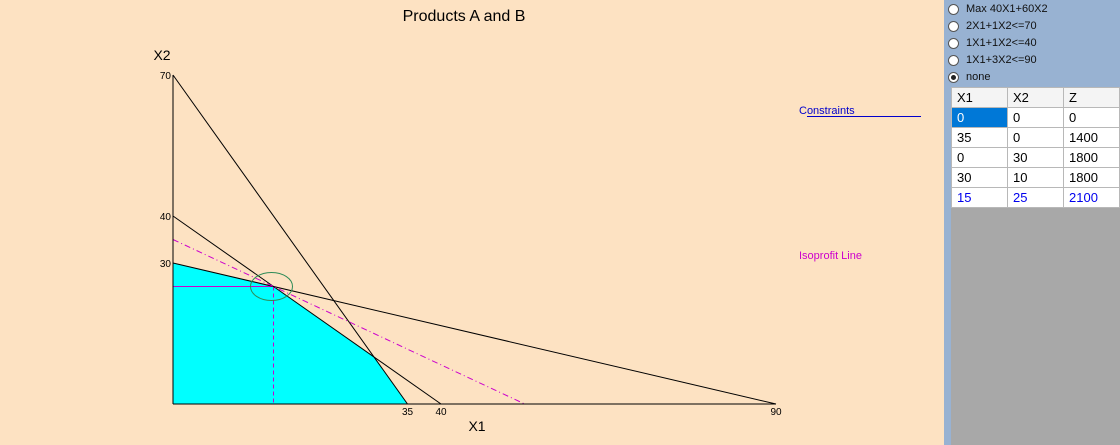 This screenshot has height=445, width=1120. Describe the element at coordinates (1007, 9) in the screenshot. I see `option-label: Max 40X1+60X2` at that location.